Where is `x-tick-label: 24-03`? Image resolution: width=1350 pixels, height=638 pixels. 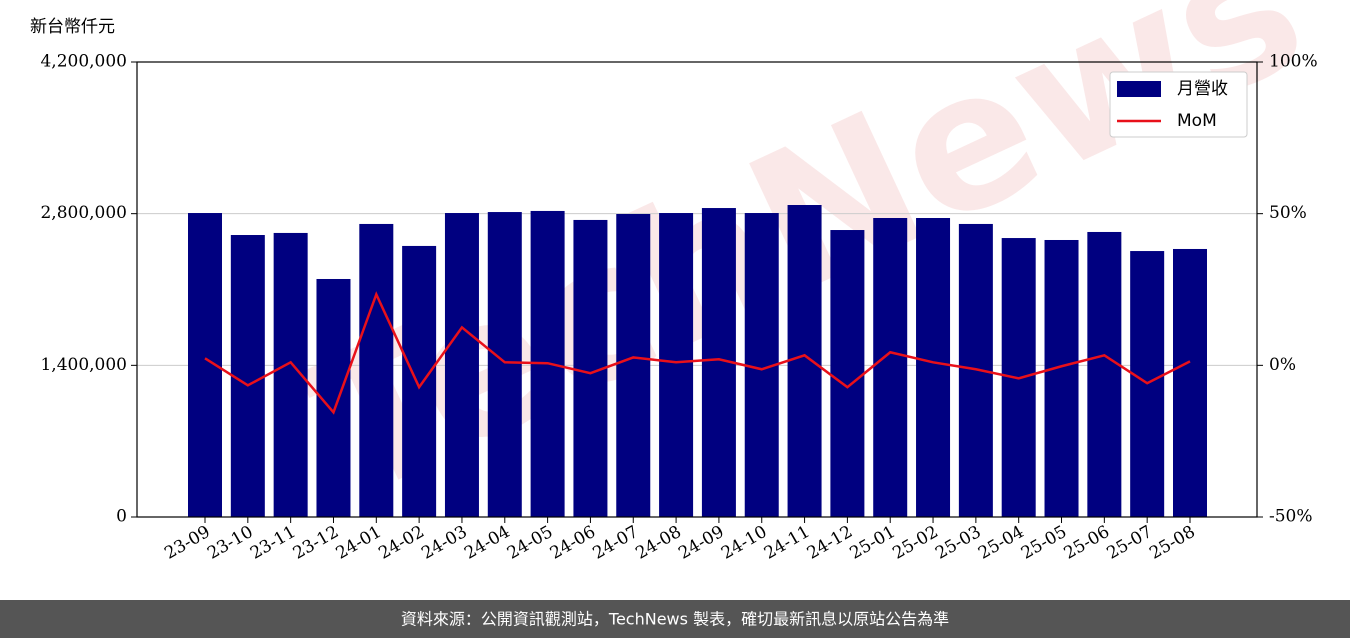
x-tick-label: 24-03 is located at coordinates (444, 543).